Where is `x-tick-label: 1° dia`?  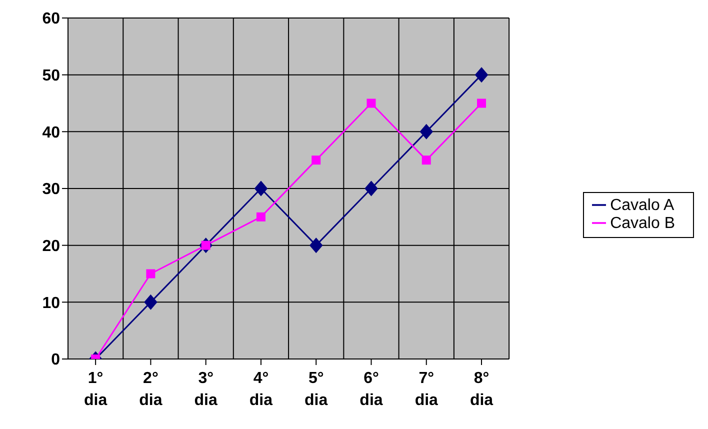 x-tick-label: 1° dia is located at coordinates (96, 389).